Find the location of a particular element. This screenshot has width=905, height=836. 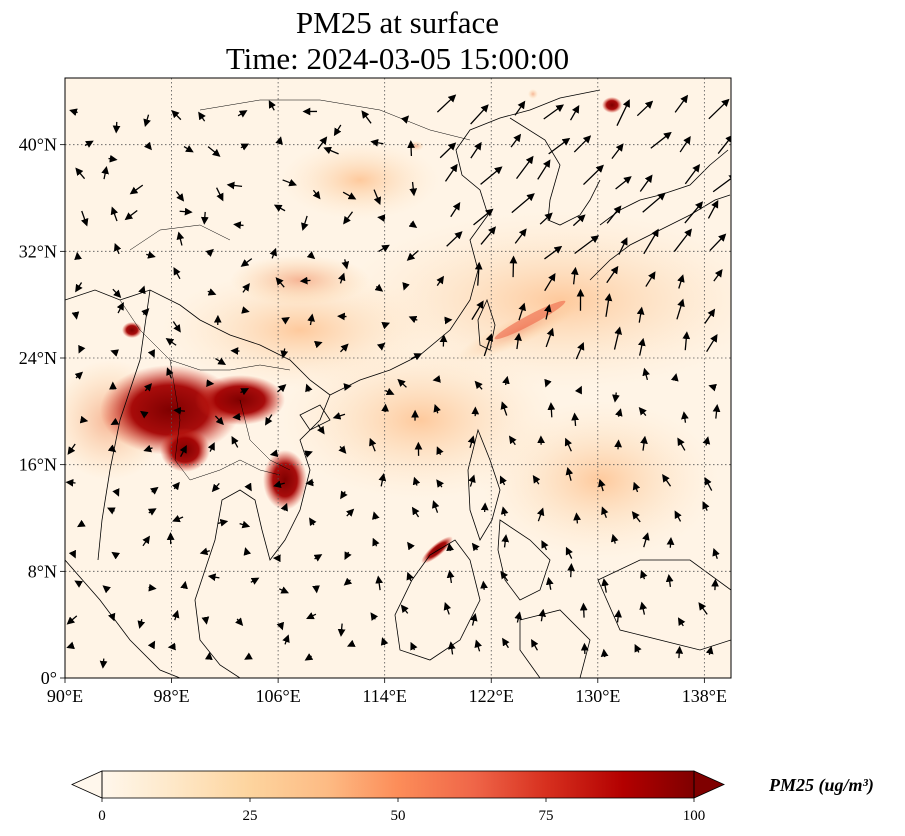

colorbar-extend-min is located at coordinates (87, 784).